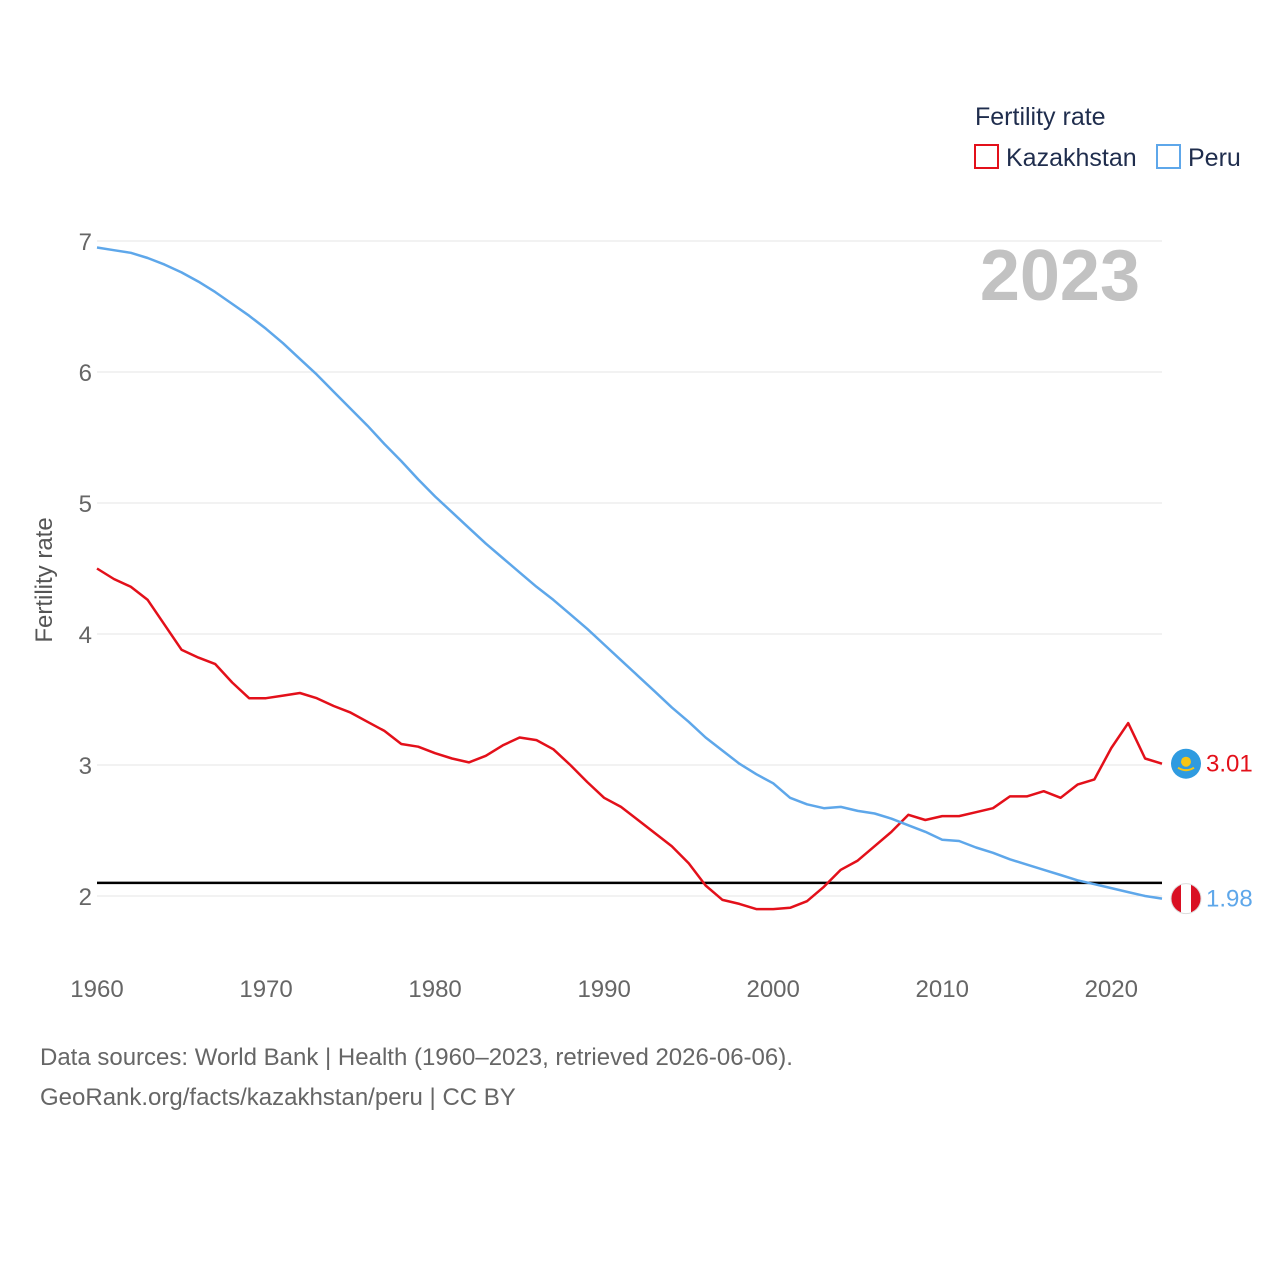 This screenshot has height=1280, width=1280. What do you see at coordinates (1071, 158) in the screenshot?
I see `legend-label-kazakhstan: Kazakhstan` at bounding box center [1071, 158].